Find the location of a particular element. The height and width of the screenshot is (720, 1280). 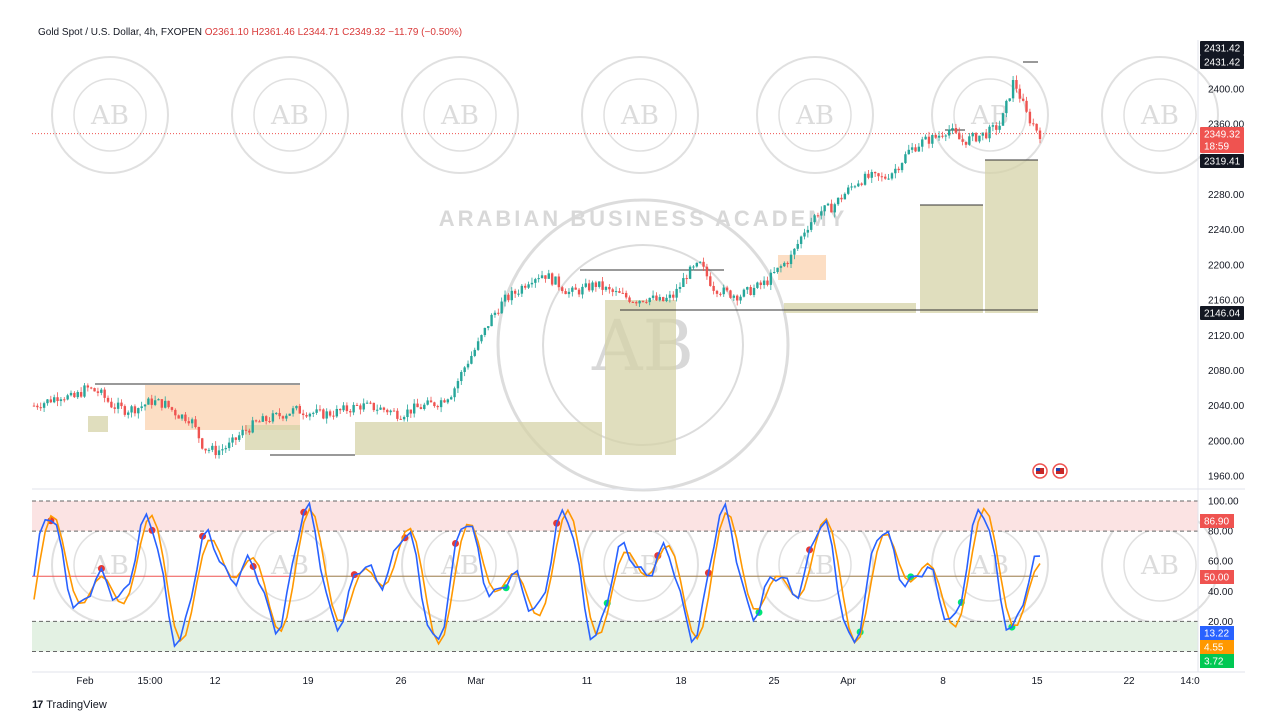

price-label-text: 2146.04 is located at coordinates (1222, 314).